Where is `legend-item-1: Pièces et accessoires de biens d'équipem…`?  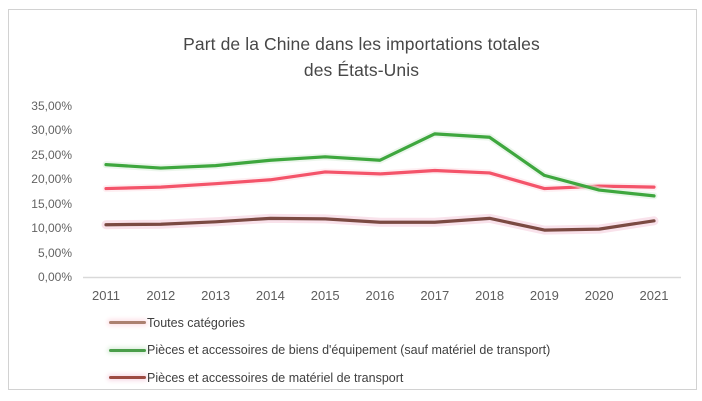 legend-item-1: Pièces et accessoires de biens d'équipem… is located at coordinates (329, 350).